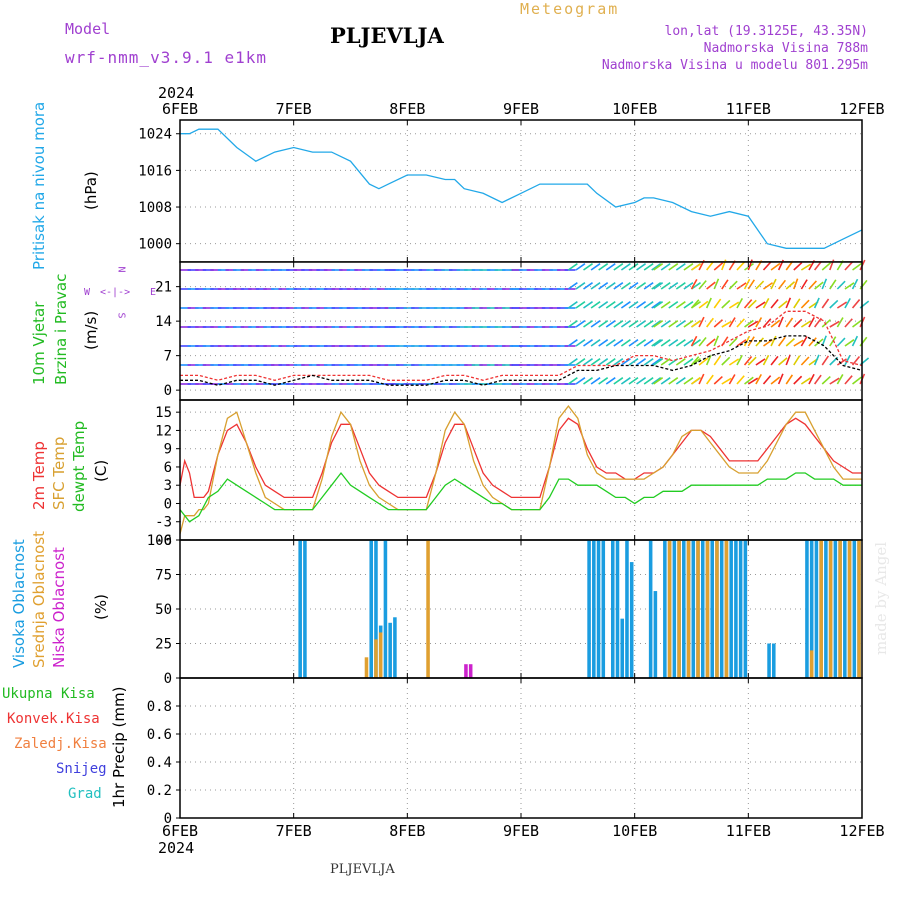 The width and height of the screenshot is (900, 900). I want to click on model-elevation-text: Nadmorska Visina u modelu 801.295m, so click(734, 65).